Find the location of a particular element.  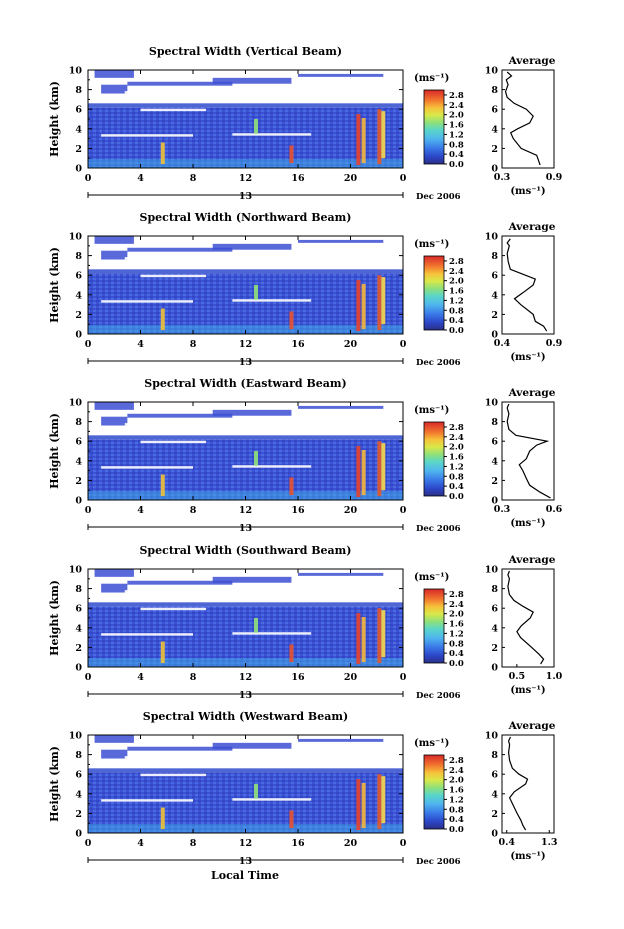

average-y-tick-label: 8 is located at coordinates (494, 755).